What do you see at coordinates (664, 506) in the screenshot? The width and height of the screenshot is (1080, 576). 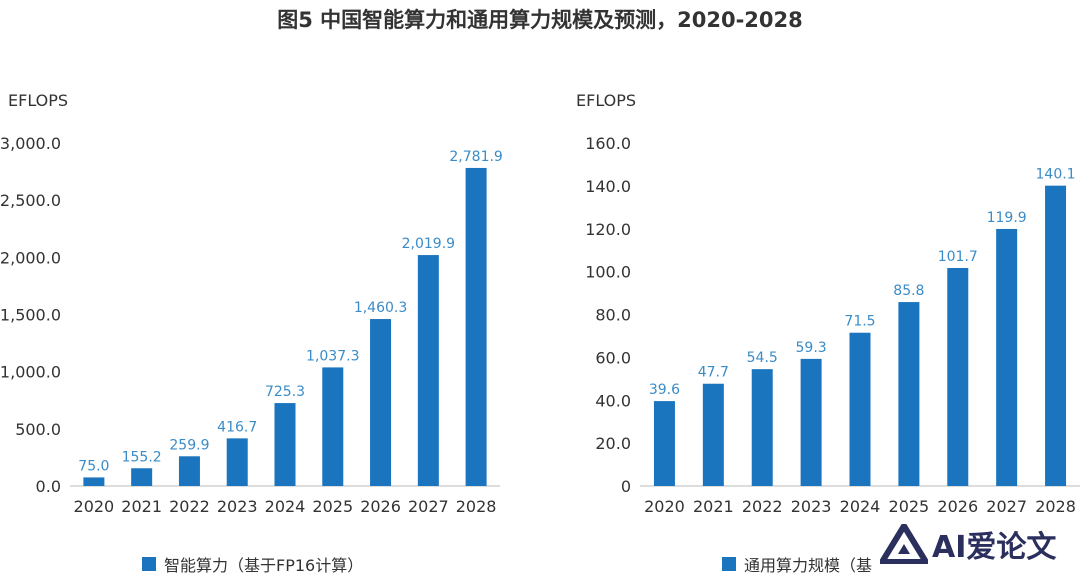 I see `right-x-tick-label: 2020` at bounding box center [664, 506].